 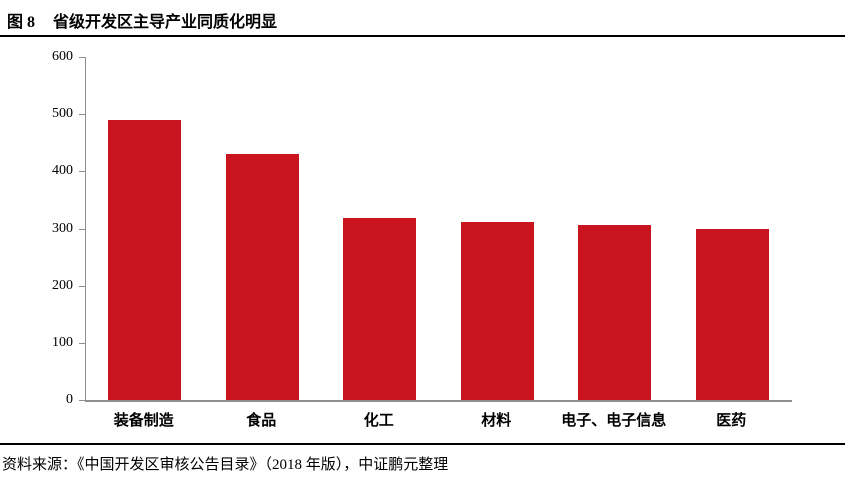 I want to click on x-label-食品: 食品, so click(x=261, y=420).